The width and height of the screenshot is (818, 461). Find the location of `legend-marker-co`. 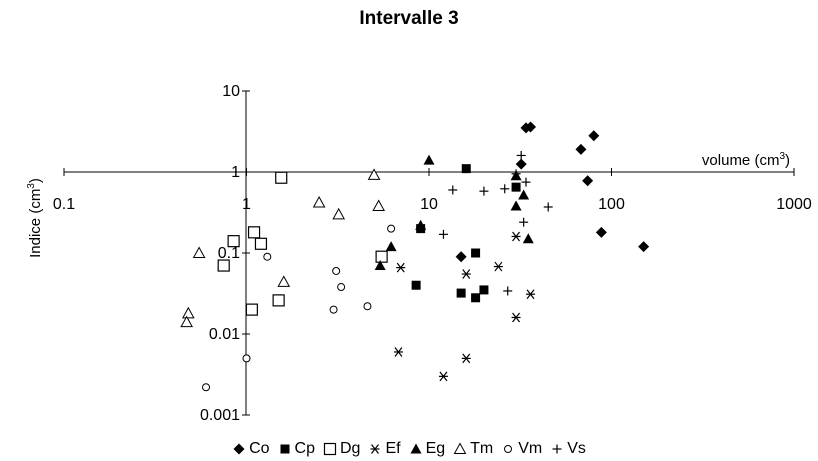

legend-marker-co is located at coordinates (239, 449).